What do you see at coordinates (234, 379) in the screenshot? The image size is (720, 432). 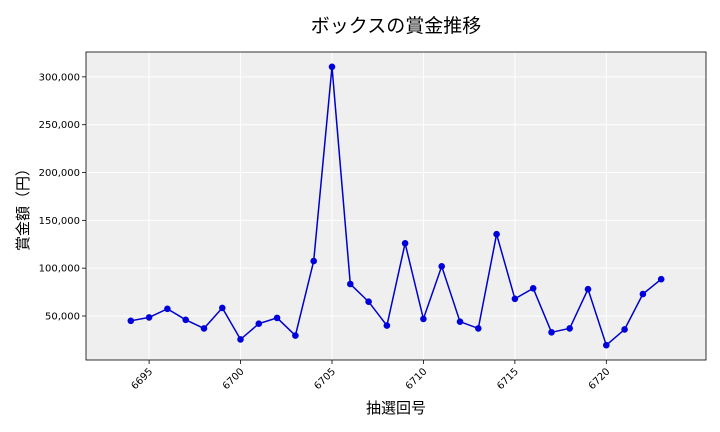 I see `x-tick-label: 6700` at bounding box center [234, 379].